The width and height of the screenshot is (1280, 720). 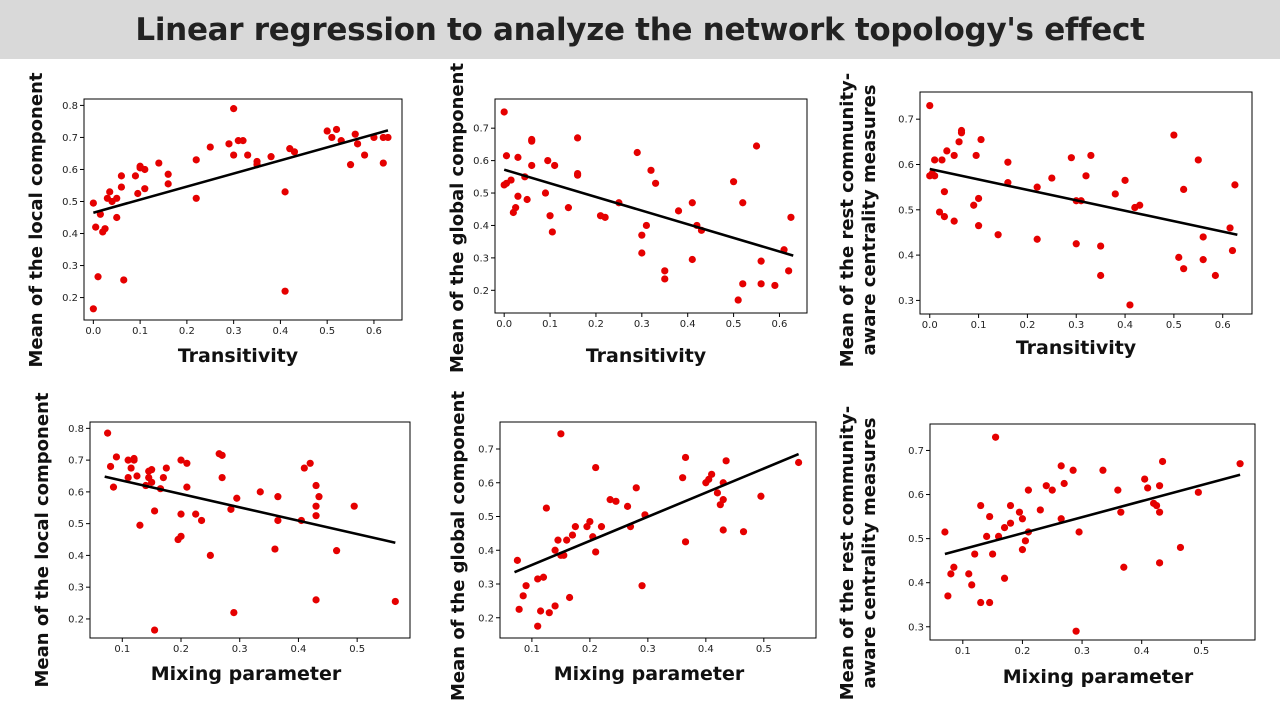 What do you see at coordinates (458, 546) in the screenshot?
I see `y-axis-title: Mean of the global component` at bounding box center [458, 546].